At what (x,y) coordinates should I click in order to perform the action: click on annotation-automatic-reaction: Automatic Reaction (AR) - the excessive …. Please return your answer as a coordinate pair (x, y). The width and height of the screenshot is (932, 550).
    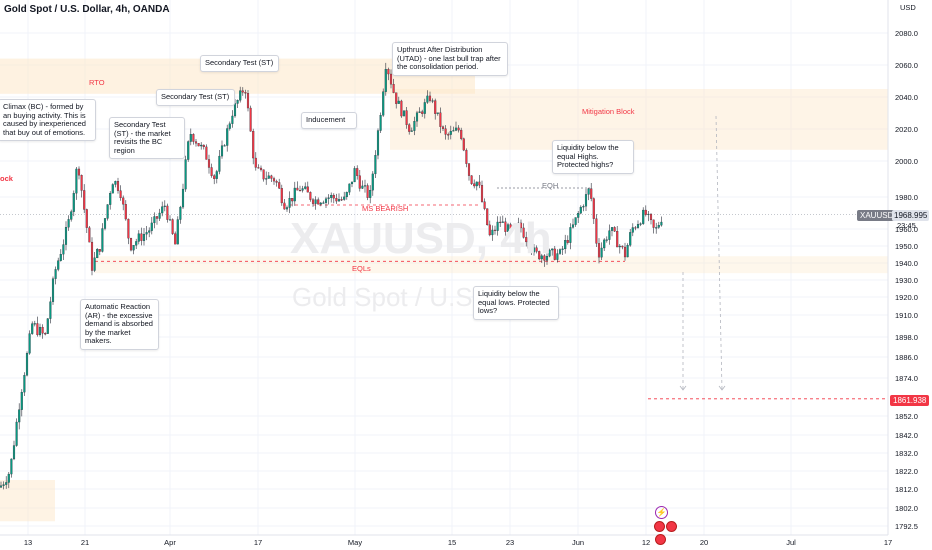
    Looking at the image, I should click on (119, 324).